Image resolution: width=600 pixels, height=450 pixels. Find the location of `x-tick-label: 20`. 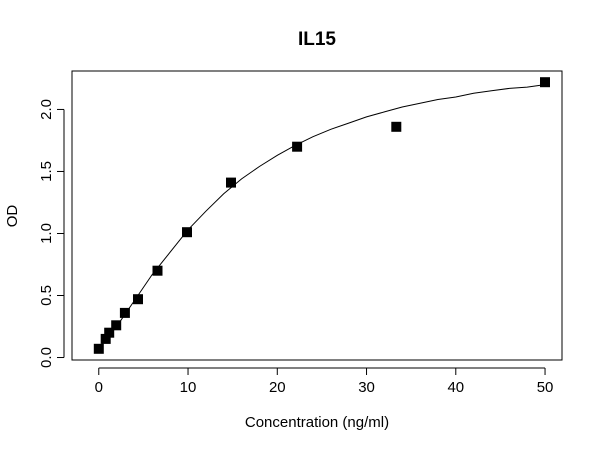

x-tick-label: 20 is located at coordinates (277, 387).